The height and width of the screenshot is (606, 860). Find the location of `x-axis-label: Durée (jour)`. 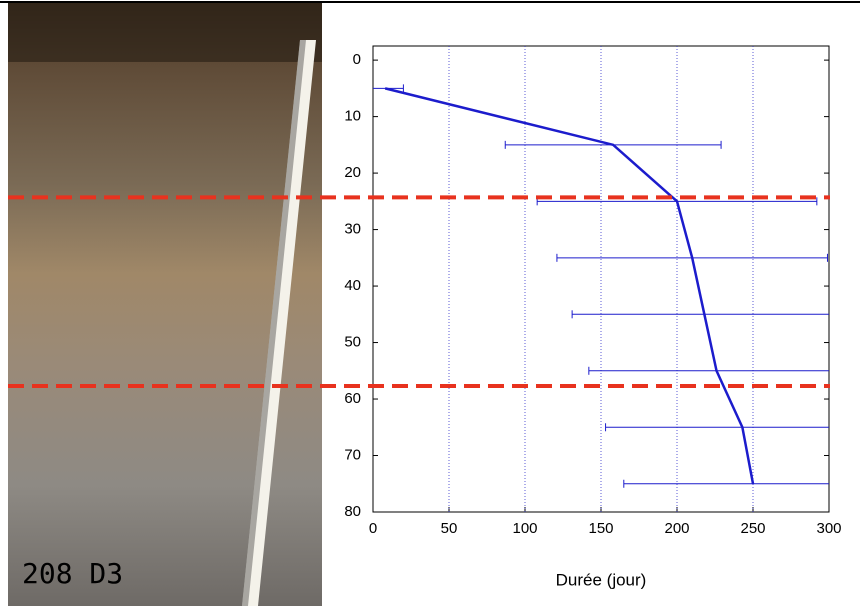

x-axis-label: Durée (jour) is located at coordinates (601, 579).